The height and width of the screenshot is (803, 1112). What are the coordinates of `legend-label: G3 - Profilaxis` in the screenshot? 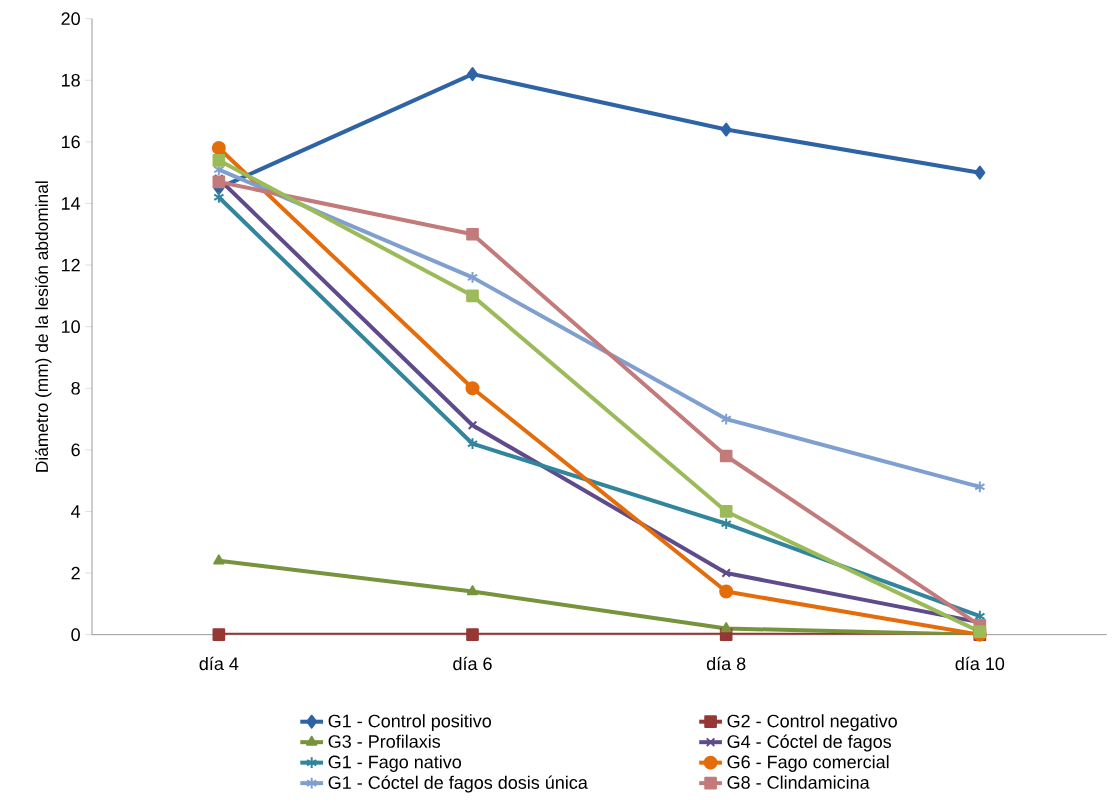 It's located at (384, 741).